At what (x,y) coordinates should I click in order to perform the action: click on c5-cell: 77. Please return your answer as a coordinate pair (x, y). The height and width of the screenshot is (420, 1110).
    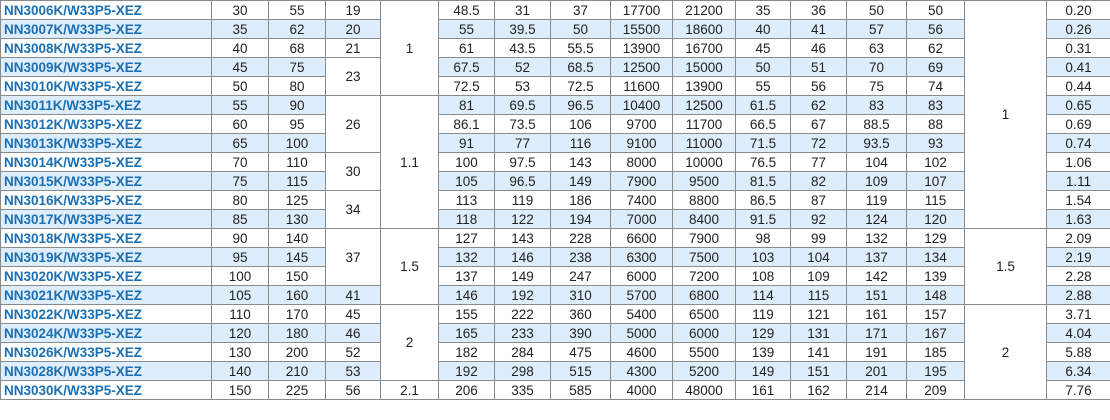
    Looking at the image, I should click on (818, 162).